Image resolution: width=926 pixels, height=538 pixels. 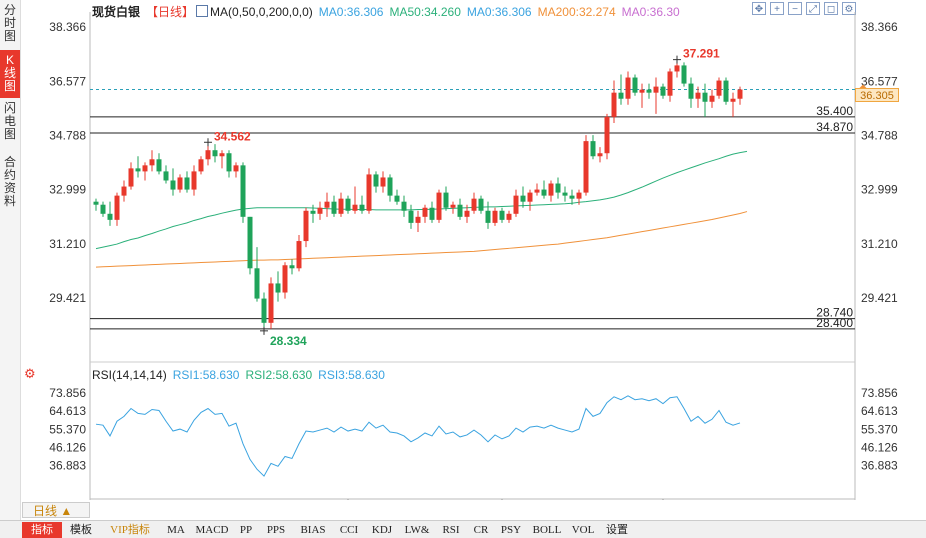 What do you see at coordinates (499, 12) in the screenshot?
I see `legend-ma0b: MA0:36.306` at bounding box center [499, 12].